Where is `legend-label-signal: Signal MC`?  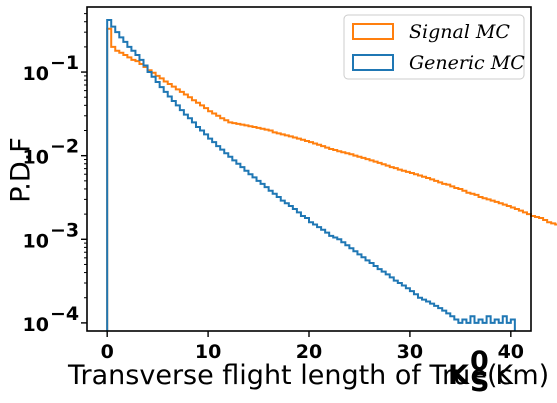
legend-label-signal: Signal MC is located at coordinates (459, 32).